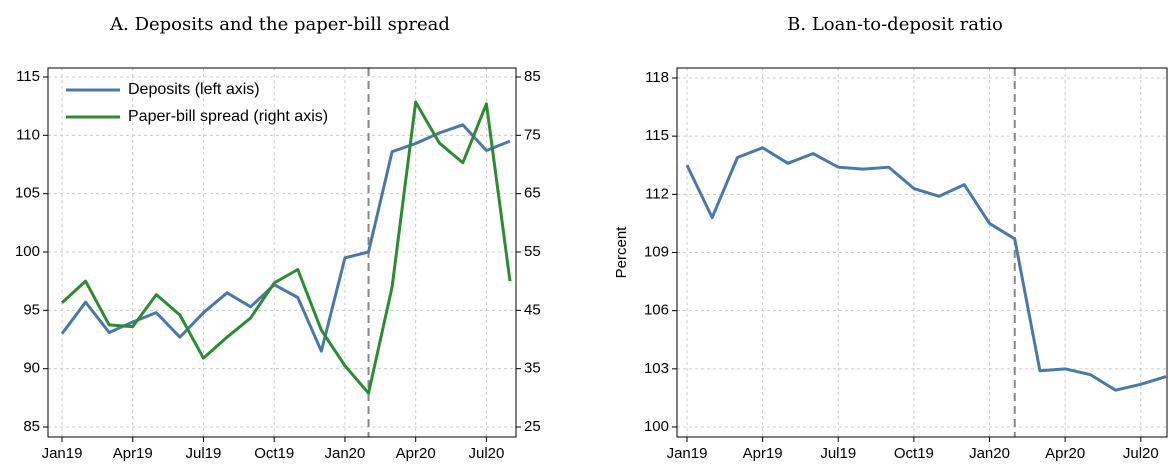  What do you see at coordinates (532, 368) in the screenshot?
I see `y2-tick-label: 35` at bounding box center [532, 368].